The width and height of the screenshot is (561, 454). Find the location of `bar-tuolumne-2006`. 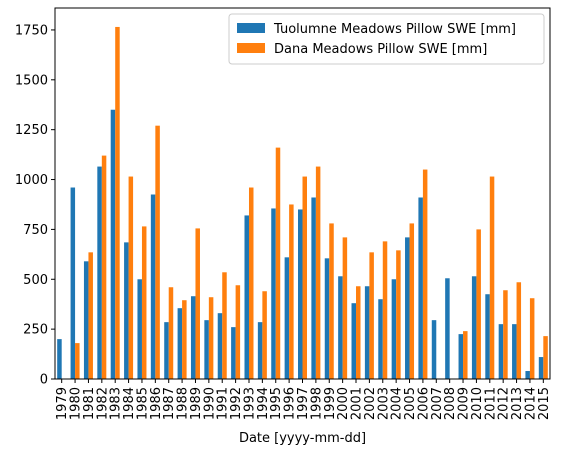

bar-tuolumne-2006 is located at coordinates (420, 288).